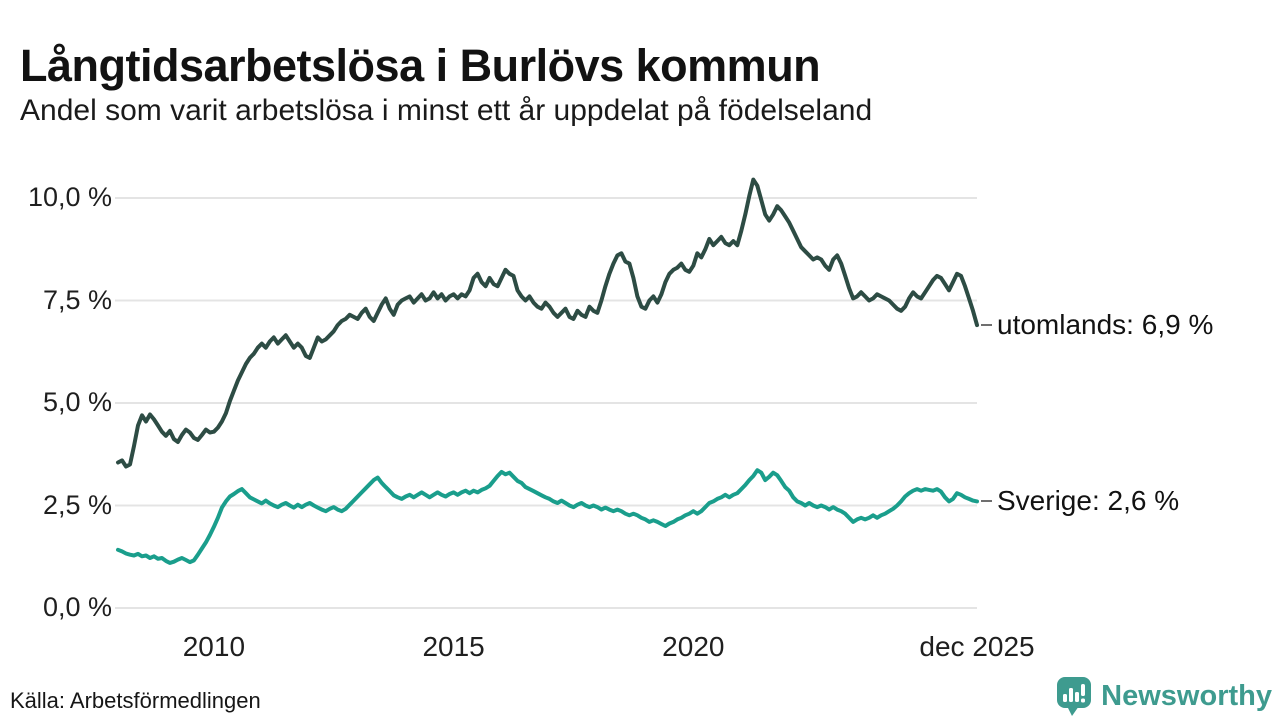  I want to click on line-sverige, so click(547, 516).